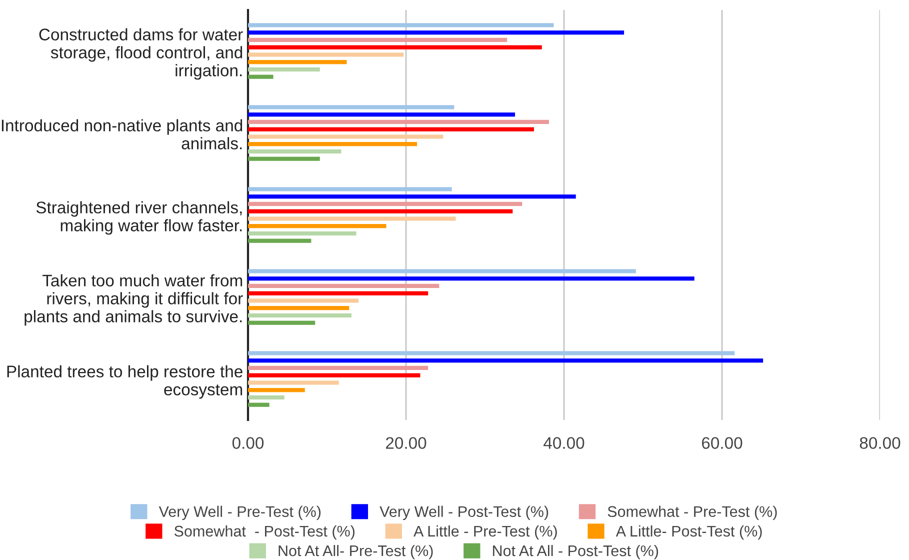 The height and width of the screenshot is (560, 909). What do you see at coordinates (264, 532) in the screenshot?
I see `legend-label: Somewhat - Post-Test (%)` at bounding box center [264, 532].